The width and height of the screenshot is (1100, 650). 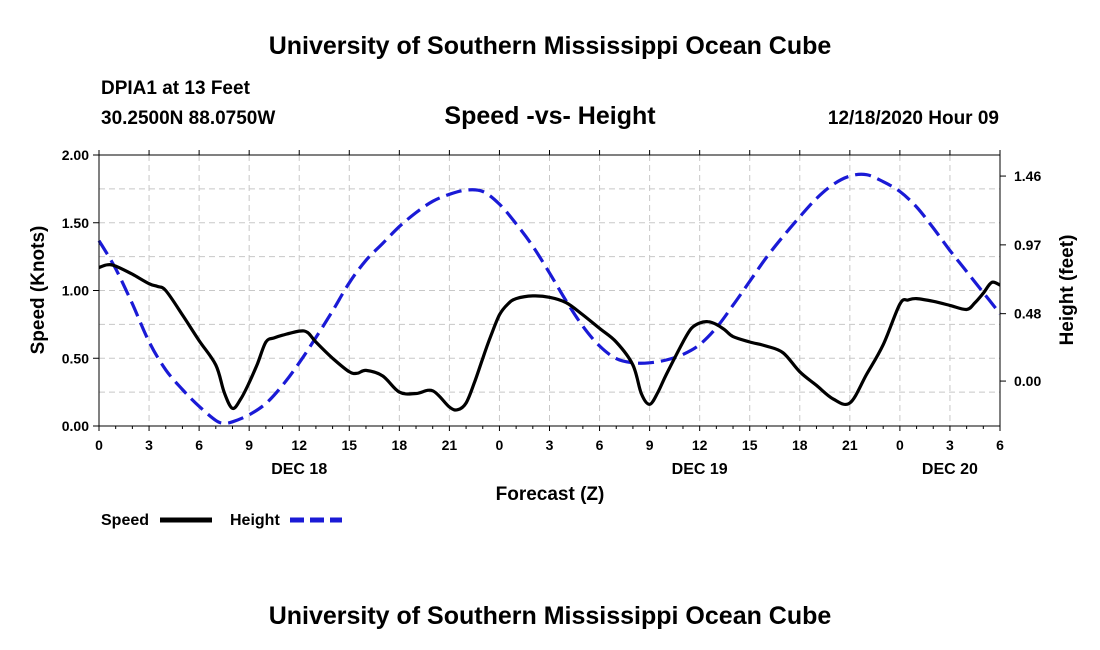 What do you see at coordinates (1027, 314) in the screenshot?
I see `y2-tick-label: 0.48` at bounding box center [1027, 314].